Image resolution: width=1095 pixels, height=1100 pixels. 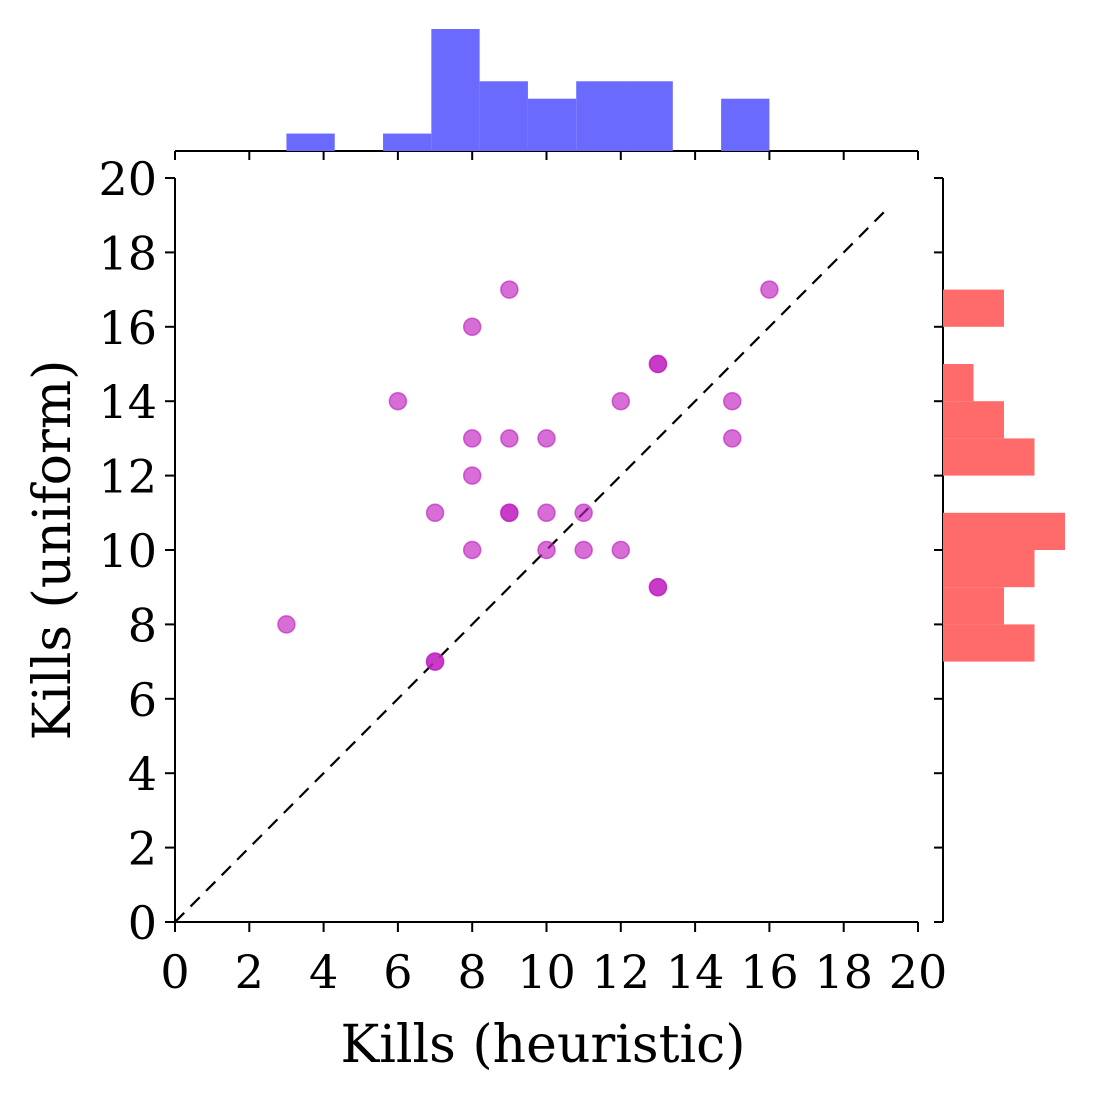 What do you see at coordinates (127, 477) in the screenshot?
I see `y-tick-label: 12` at bounding box center [127, 477].